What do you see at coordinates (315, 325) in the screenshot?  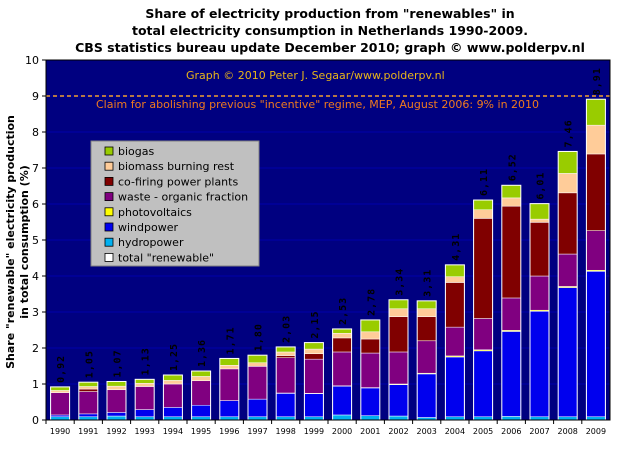 I see `total-label-1999: 2,15` at bounding box center [315, 325].